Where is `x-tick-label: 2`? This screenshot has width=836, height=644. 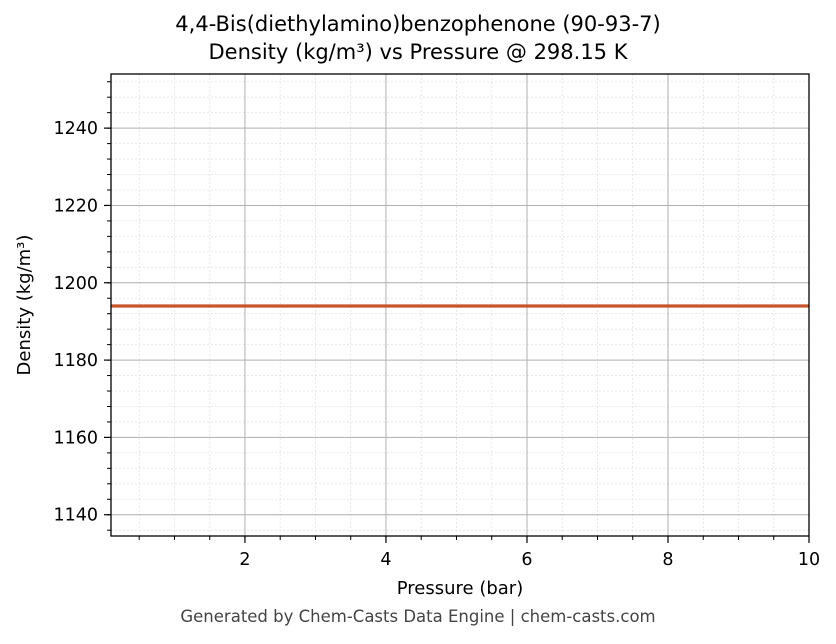 x-tick-label: 2 is located at coordinates (244, 560).